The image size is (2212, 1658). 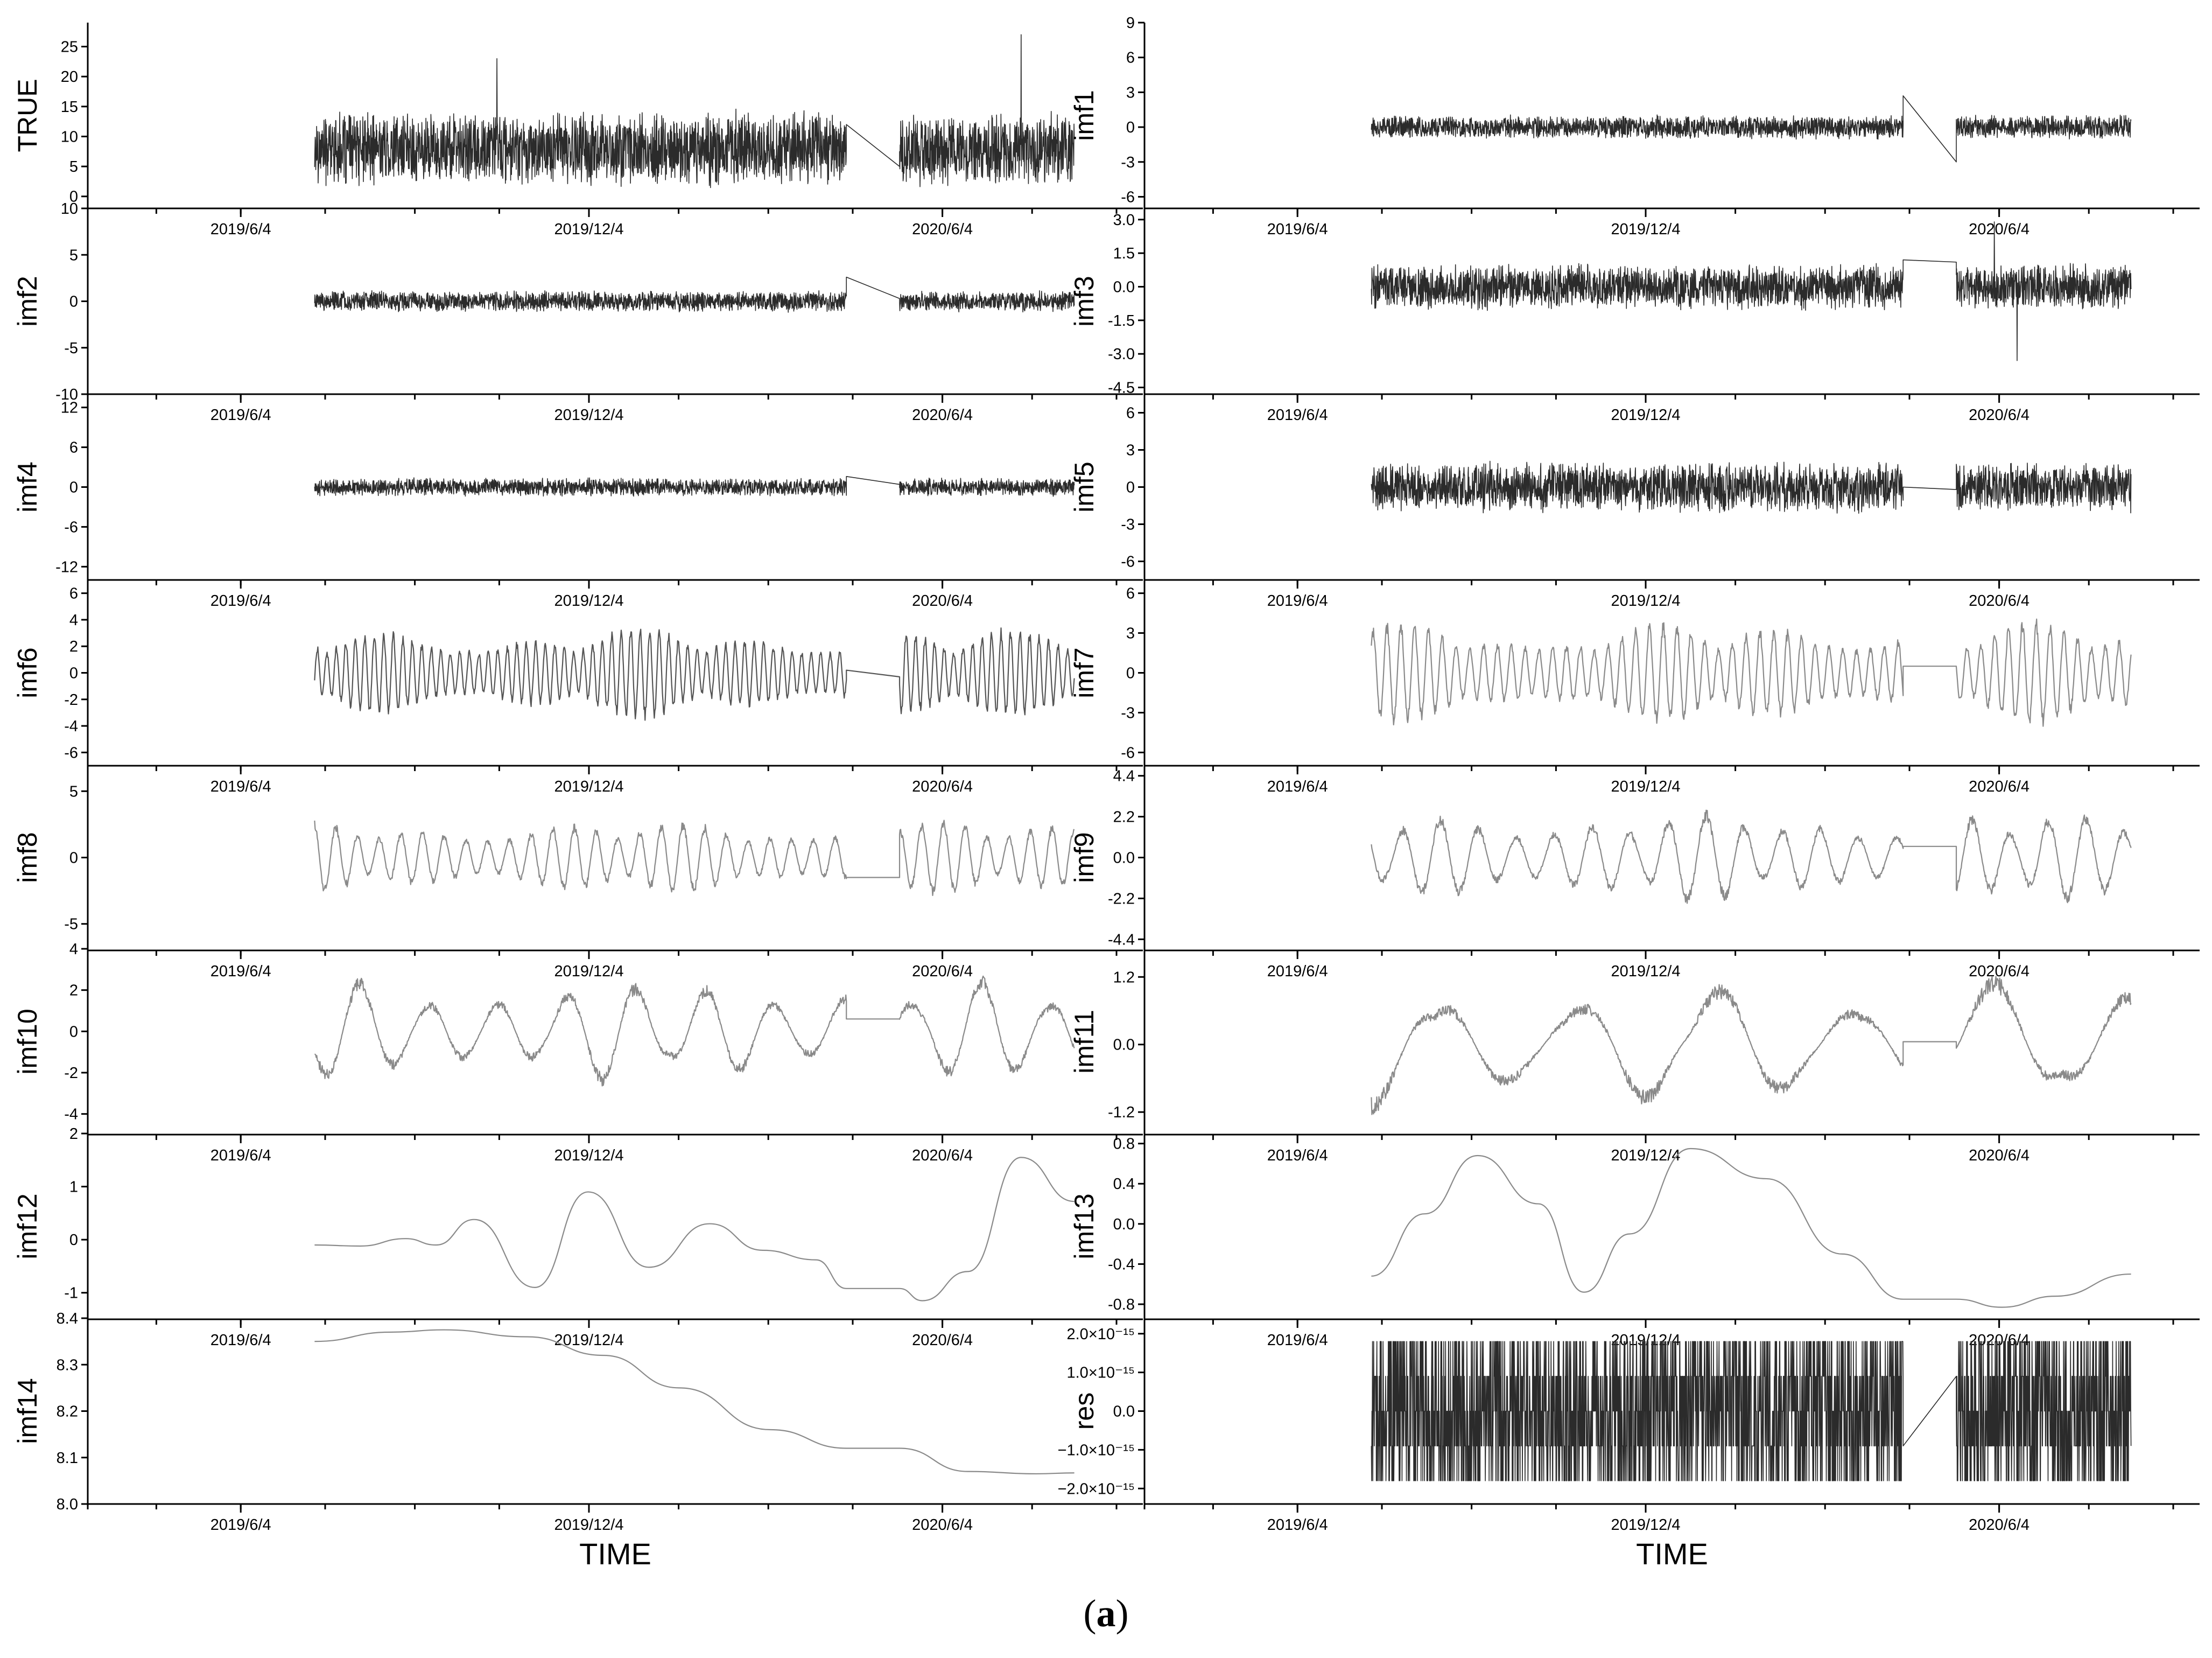 What do you see at coordinates (1106, 1613) in the screenshot?
I see `figure-caption: (a)` at bounding box center [1106, 1613].